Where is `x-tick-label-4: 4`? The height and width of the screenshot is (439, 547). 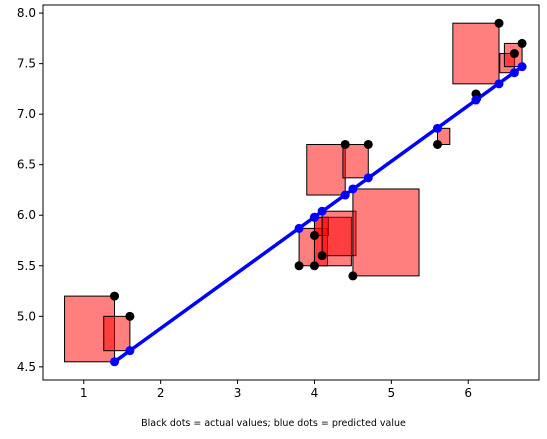 x-tick-label-4: 4 is located at coordinates (315, 393).